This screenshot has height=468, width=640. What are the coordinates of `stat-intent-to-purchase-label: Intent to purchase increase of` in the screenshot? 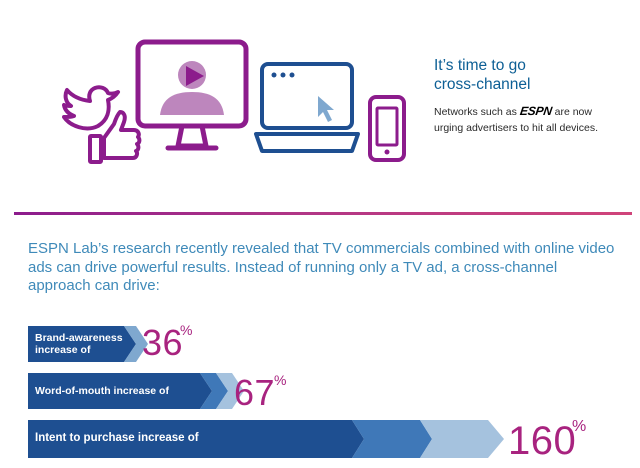 It's located at (117, 438).